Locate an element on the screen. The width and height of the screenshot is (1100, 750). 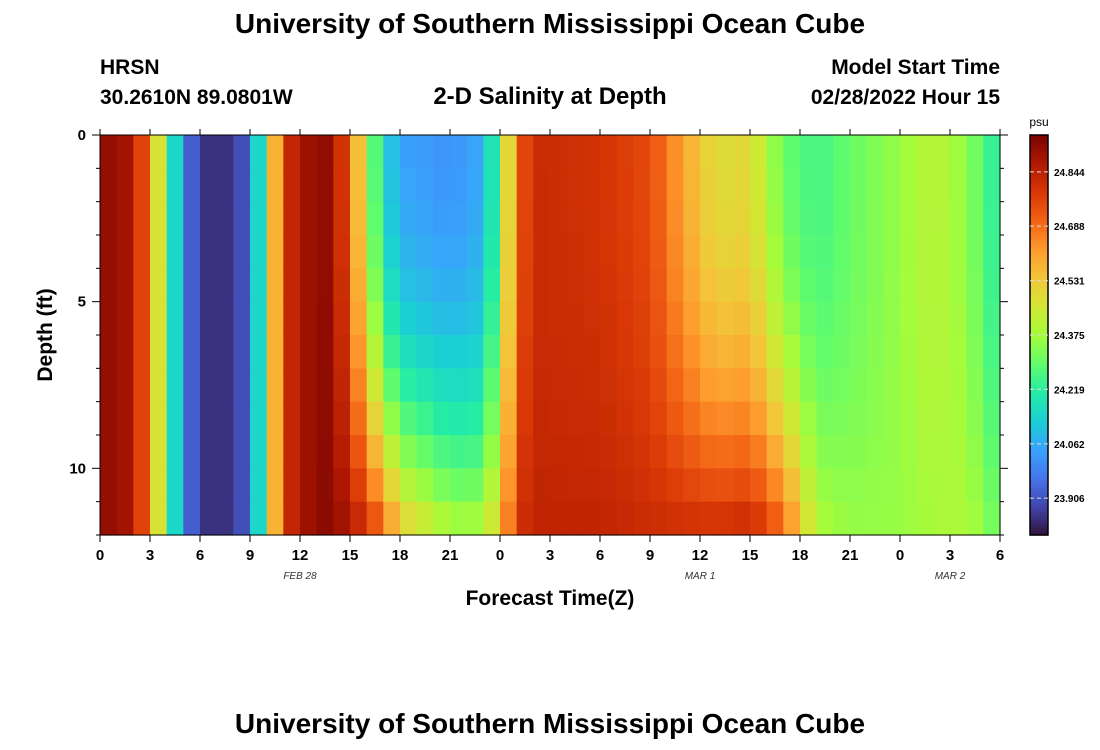
x-tick-label: 9 is located at coordinates (250, 555).